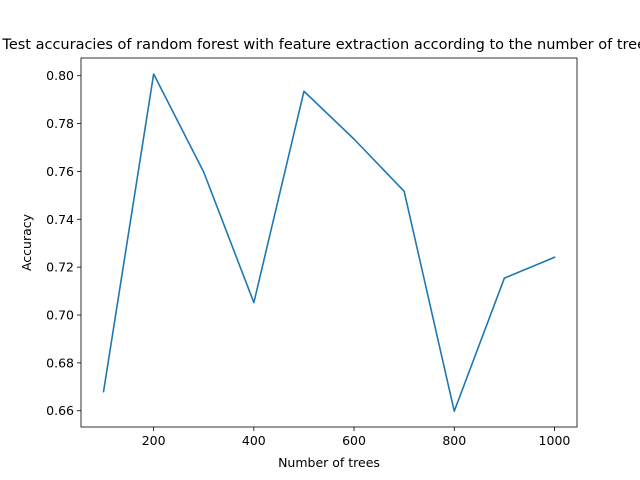  I want to click on y-tick-label: 0.76, so click(60, 171).